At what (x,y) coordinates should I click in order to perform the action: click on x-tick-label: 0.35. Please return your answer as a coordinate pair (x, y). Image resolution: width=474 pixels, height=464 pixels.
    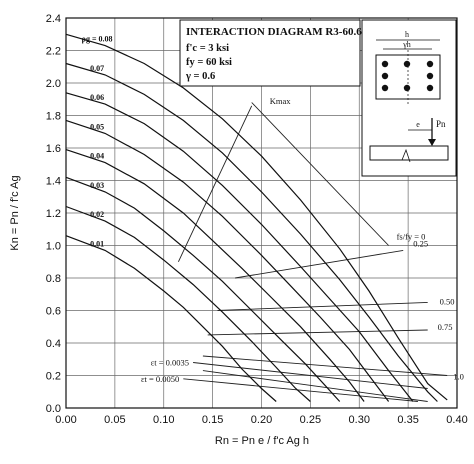
    Looking at the image, I should click on (407, 420).